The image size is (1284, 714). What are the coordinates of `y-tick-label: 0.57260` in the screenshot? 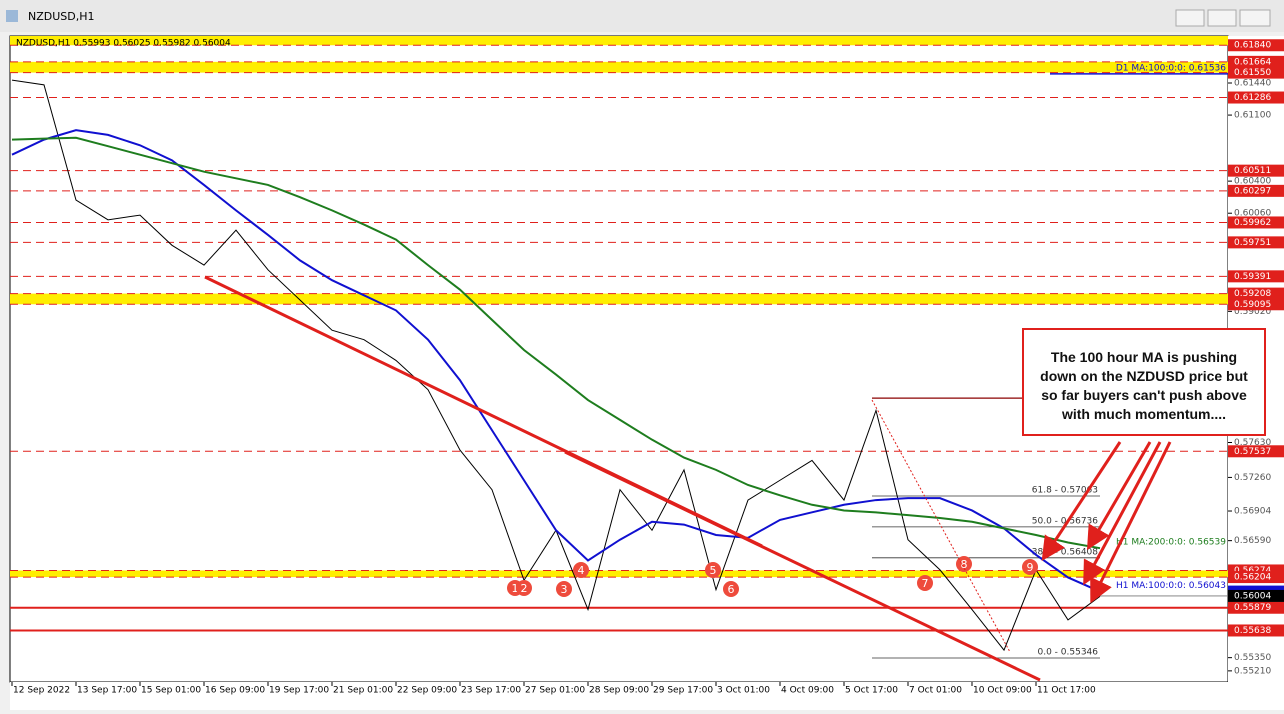 It's located at (1252, 478).